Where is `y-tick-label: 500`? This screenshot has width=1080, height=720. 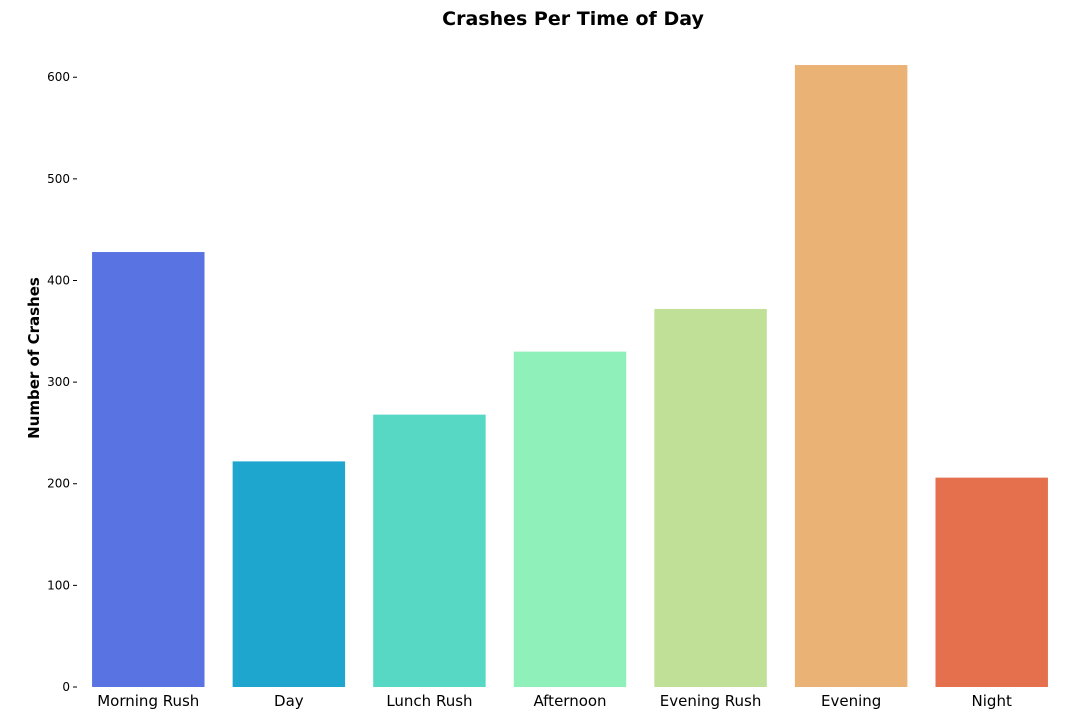 y-tick-label: 500 is located at coordinates (58, 179).